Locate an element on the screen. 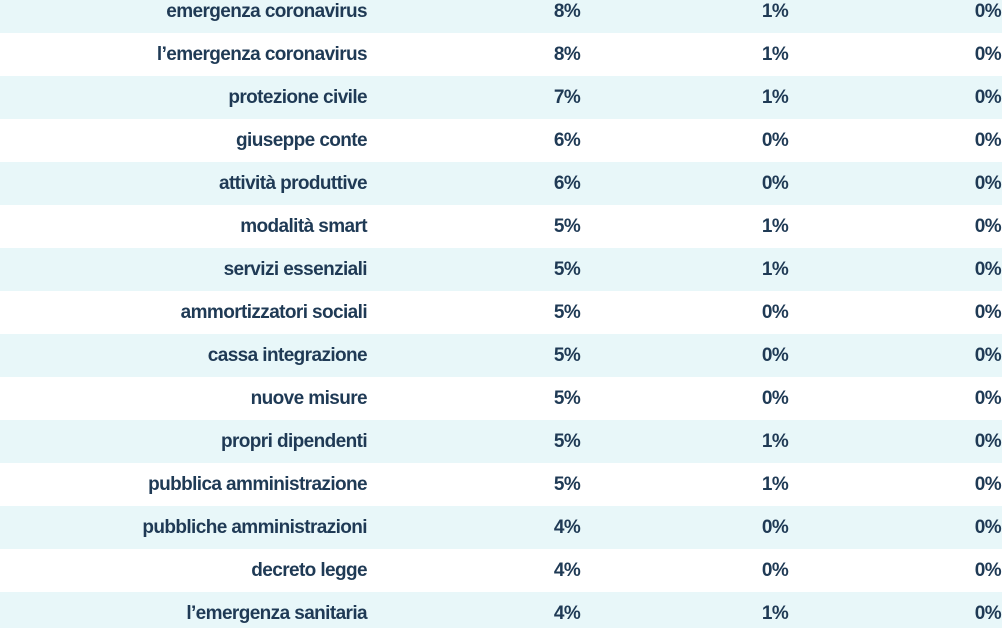  term-label: servizi essenziali is located at coordinates (295, 269).